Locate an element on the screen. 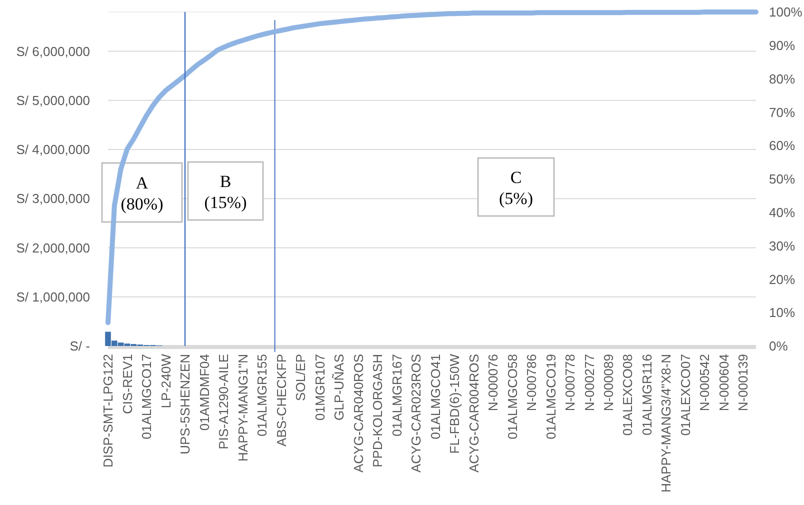  x-tick-label: N-000277 is located at coordinates (589, 383).